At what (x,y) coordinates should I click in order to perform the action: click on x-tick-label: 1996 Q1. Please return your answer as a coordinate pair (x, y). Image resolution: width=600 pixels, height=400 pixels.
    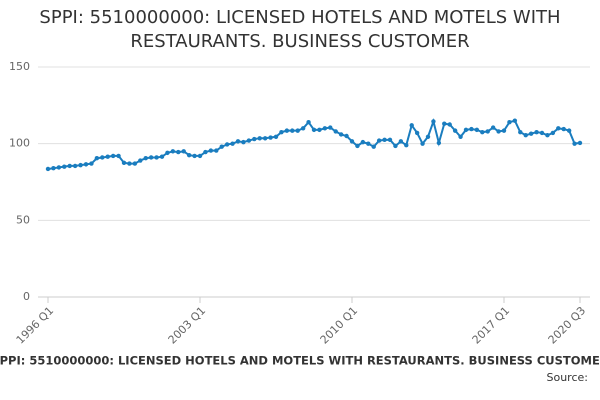
    Looking at the image, I should click on (35, 325).